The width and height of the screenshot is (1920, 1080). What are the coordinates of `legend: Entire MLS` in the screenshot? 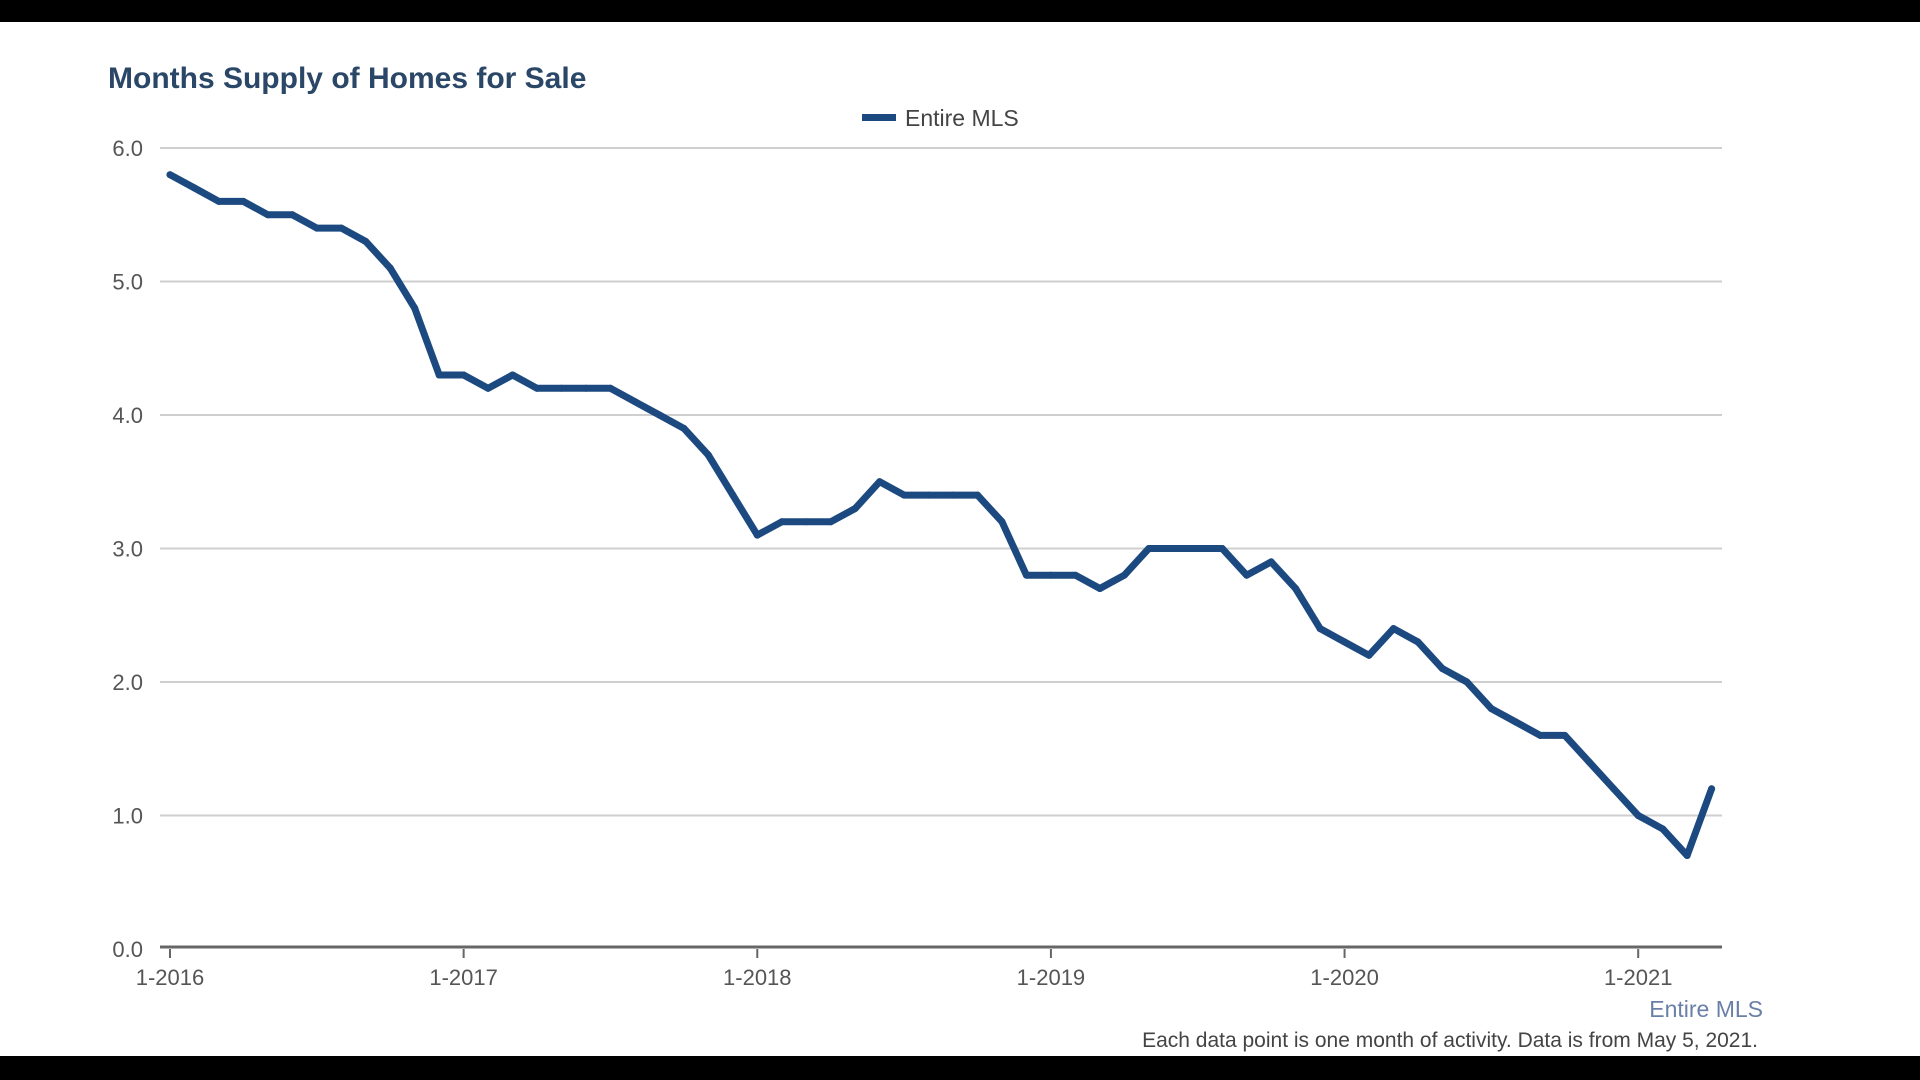 It's located at (940, 118).